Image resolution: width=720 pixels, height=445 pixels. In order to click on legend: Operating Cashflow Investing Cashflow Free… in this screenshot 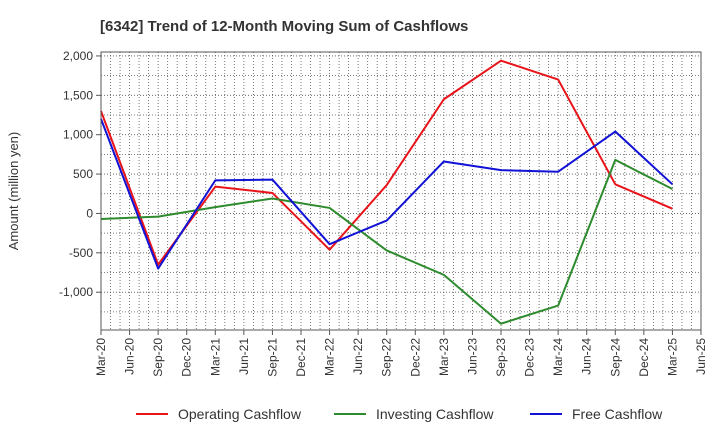, I will do `click(399, 414)`.